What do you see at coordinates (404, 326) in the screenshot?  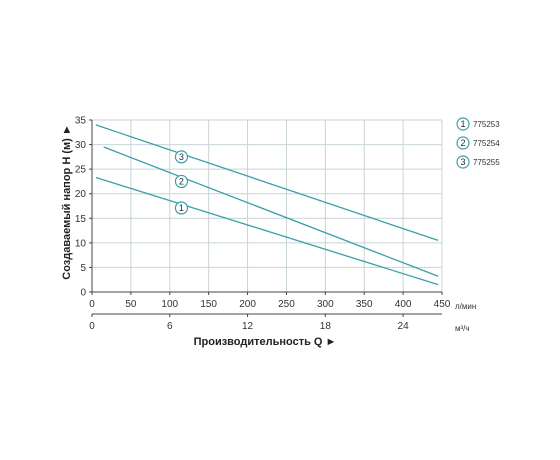 I see `x2-tick-label: 24` at bounding box center [404, 326].